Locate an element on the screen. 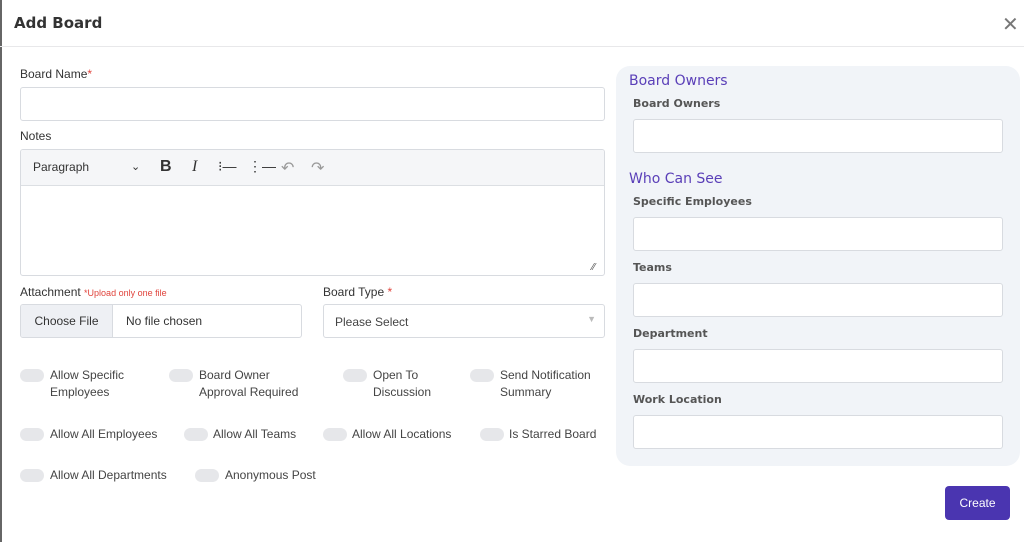  board-owners-heading: Board Owners is located at coordinates (678, 81).